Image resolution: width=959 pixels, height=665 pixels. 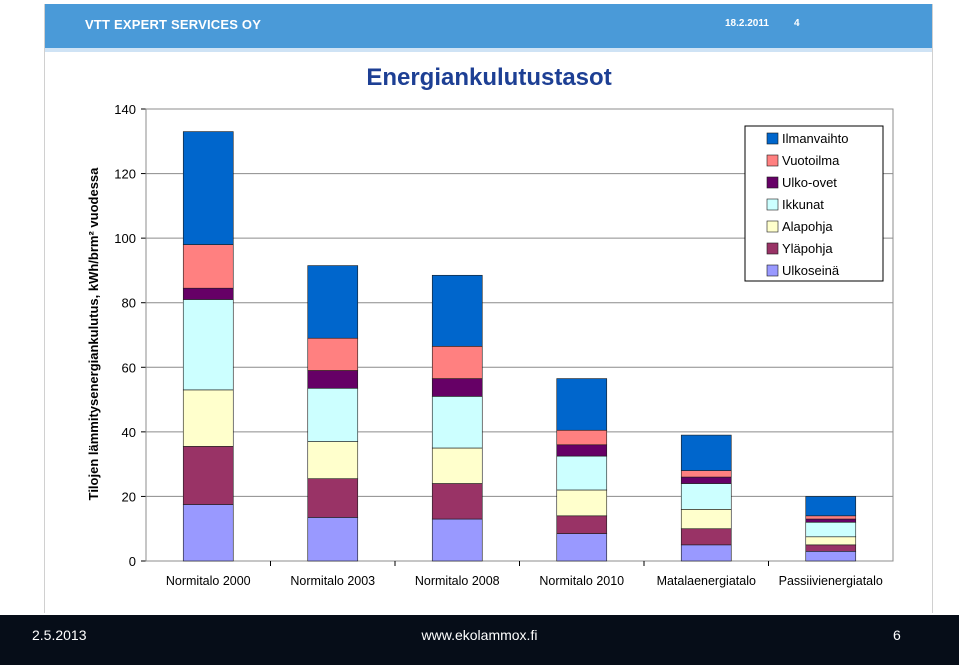 I want to click on legend-label: Ulkoseinä, so click(x=811, y=270).